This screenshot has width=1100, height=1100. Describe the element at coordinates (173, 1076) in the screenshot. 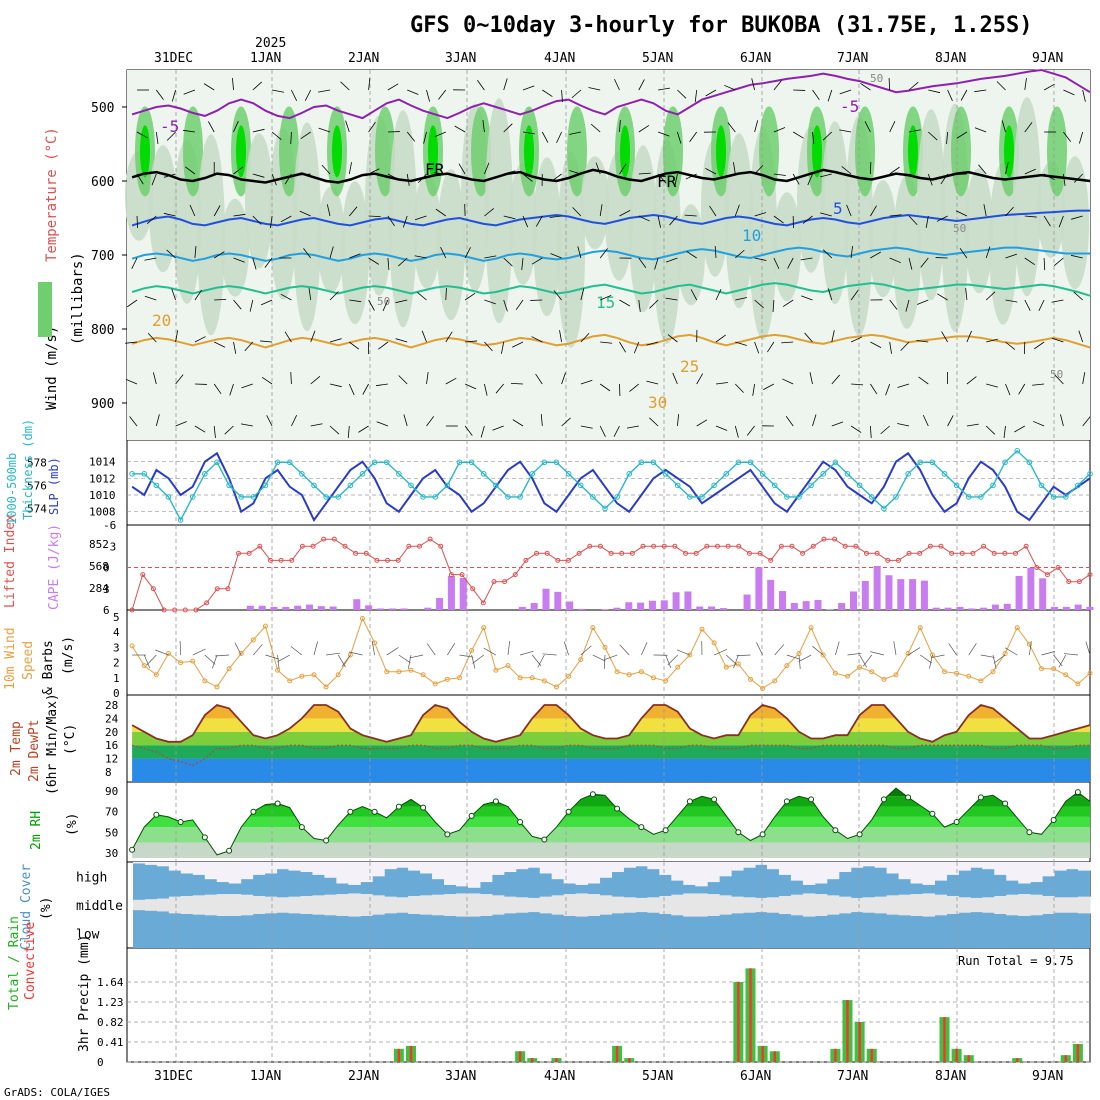

I see `bottom-date-tick-31DEC: 31DEC` at that location.